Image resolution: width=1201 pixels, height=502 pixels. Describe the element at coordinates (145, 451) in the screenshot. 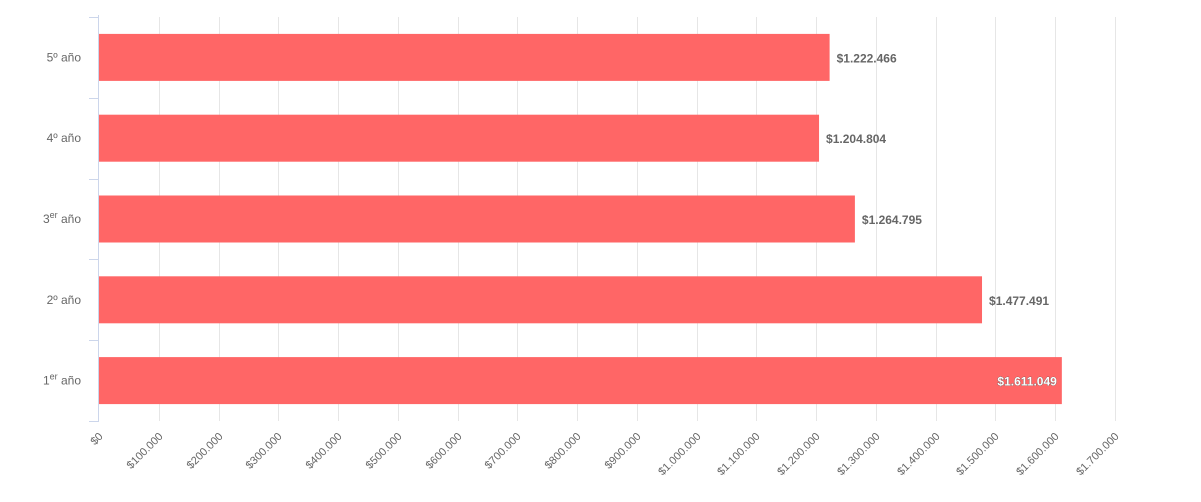

I see `x-tick-label: $100.000` at that location.